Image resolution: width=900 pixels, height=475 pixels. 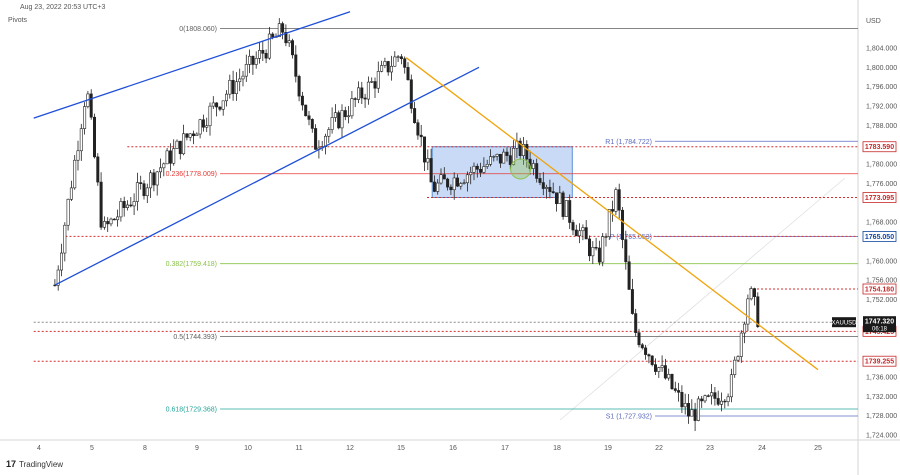 I want to click on tradingview-logo: 17 TradingView, so click(x=34, y=464).